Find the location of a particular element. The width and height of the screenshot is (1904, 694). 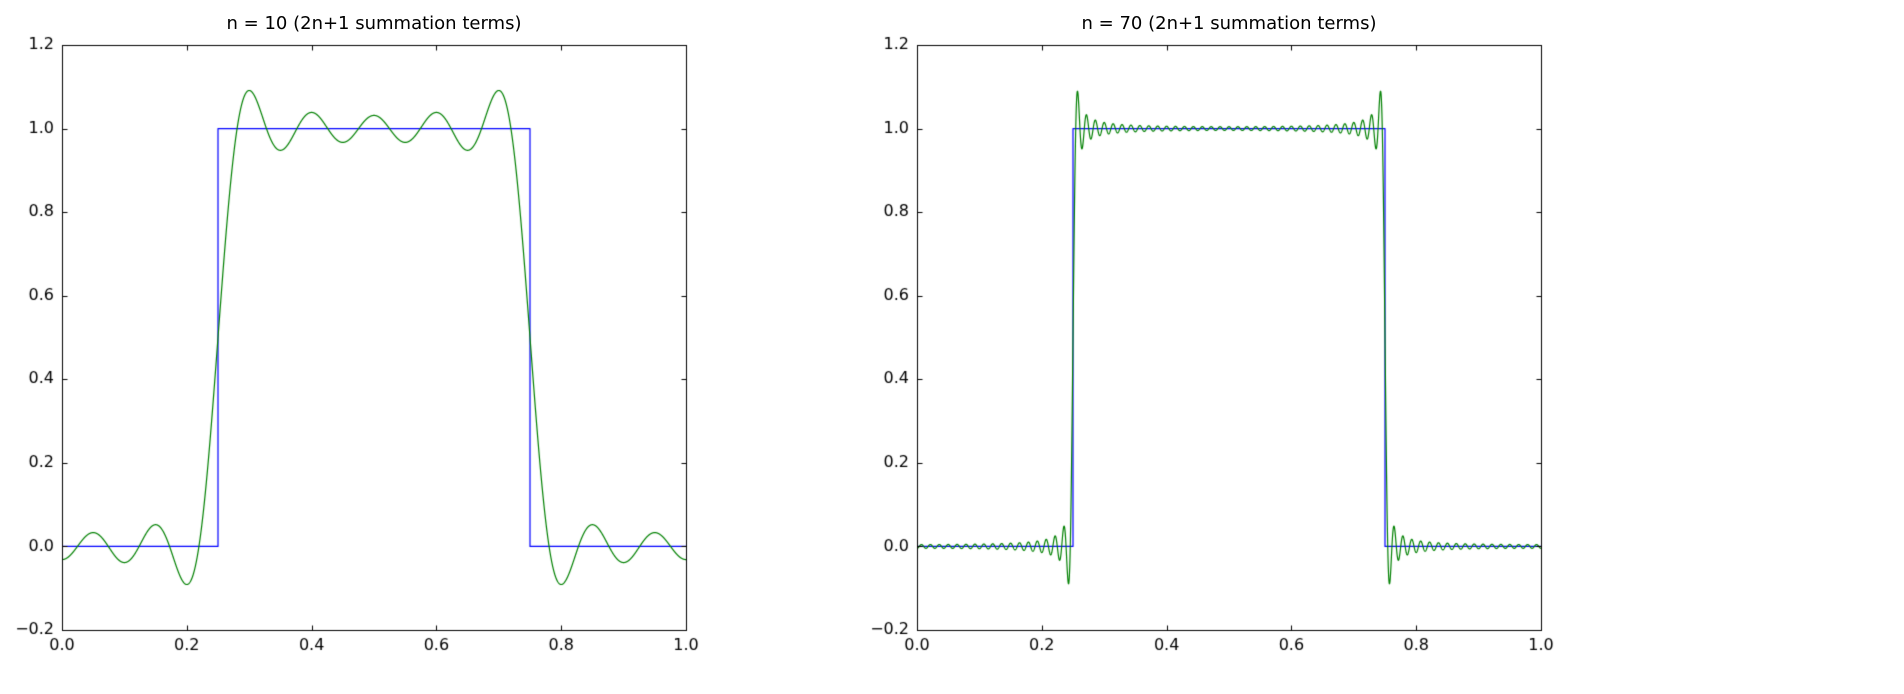

chart-title-n10: n = 10 (2n+1 summation terms) is located at coordinates (374, 23).